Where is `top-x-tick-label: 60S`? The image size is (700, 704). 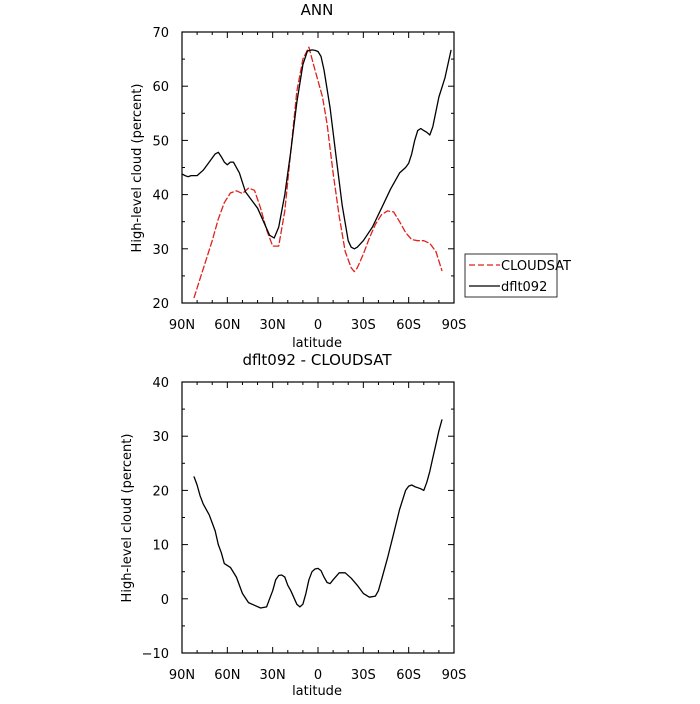 top-x-tick-label: 60S is located at coordinates (408, 325).